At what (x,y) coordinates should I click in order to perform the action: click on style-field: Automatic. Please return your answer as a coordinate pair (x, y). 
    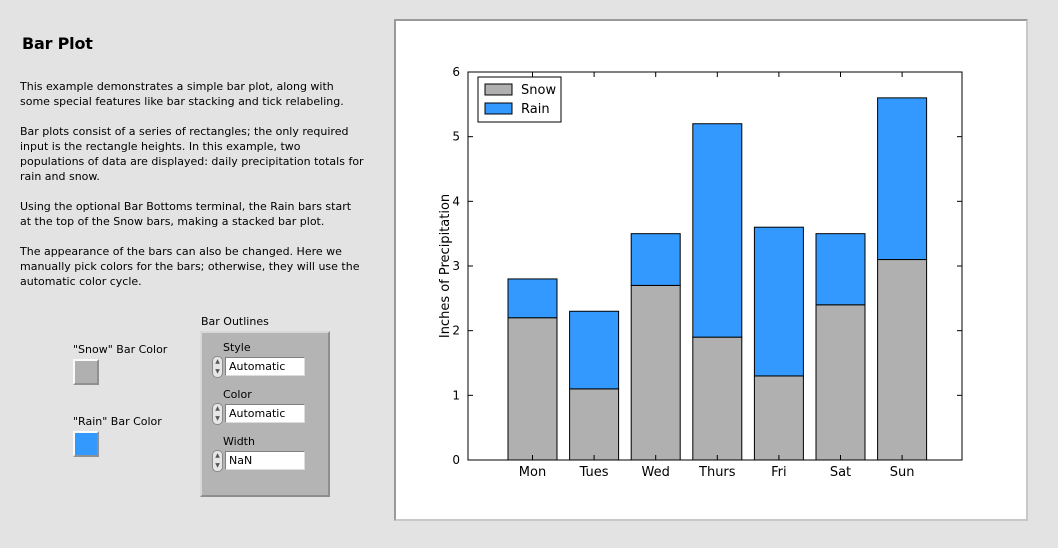
    Looking at the image, I should click on (265, 366).